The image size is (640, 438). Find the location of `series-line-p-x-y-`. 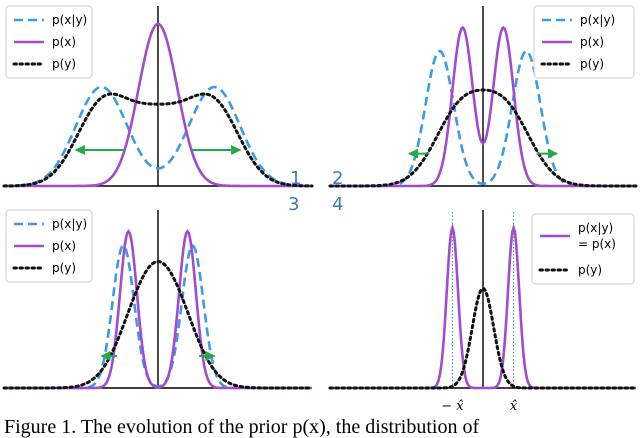

series-line-p-x-y- is located at coordinates (158, 136).